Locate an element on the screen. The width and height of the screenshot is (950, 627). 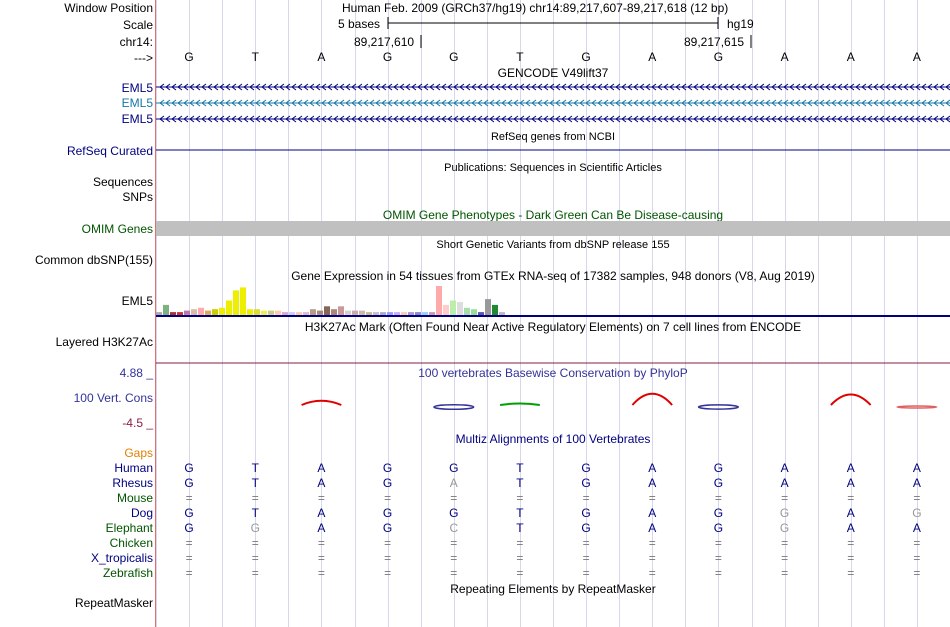
species-label: Elephant is located at coordinates (129, 528).